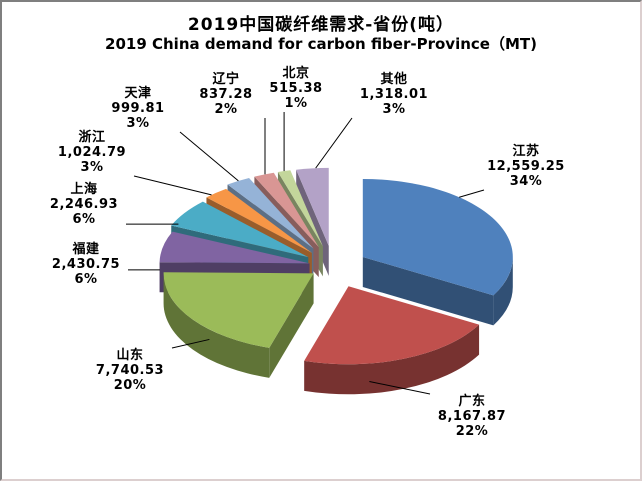 Image resolution: width=642 pixels, height=481 pixels. I want to click on slice-label-name: 江苏, so click(526, 151).